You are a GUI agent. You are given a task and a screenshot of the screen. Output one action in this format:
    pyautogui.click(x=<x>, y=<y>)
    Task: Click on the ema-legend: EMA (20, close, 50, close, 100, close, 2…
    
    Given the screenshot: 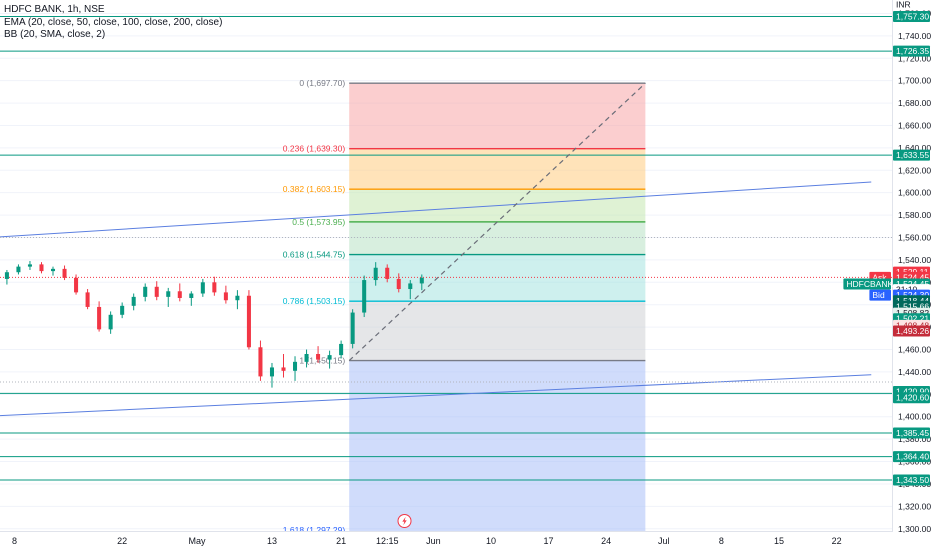 What is the action you would take?
    pyautogui.click(x=113, y=23)
    